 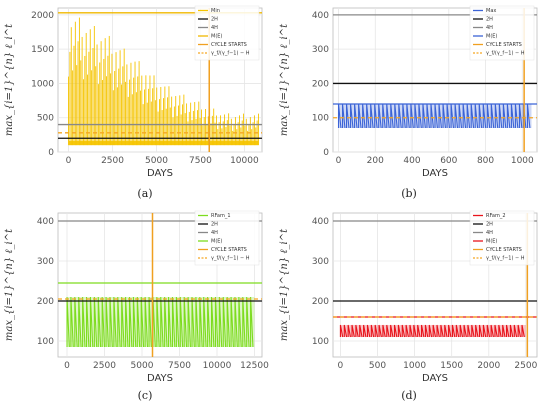 What do you see at coordinates (215, 11) in the screenshot?
I see `legend-label: Min` at bounding box center [215, 11].